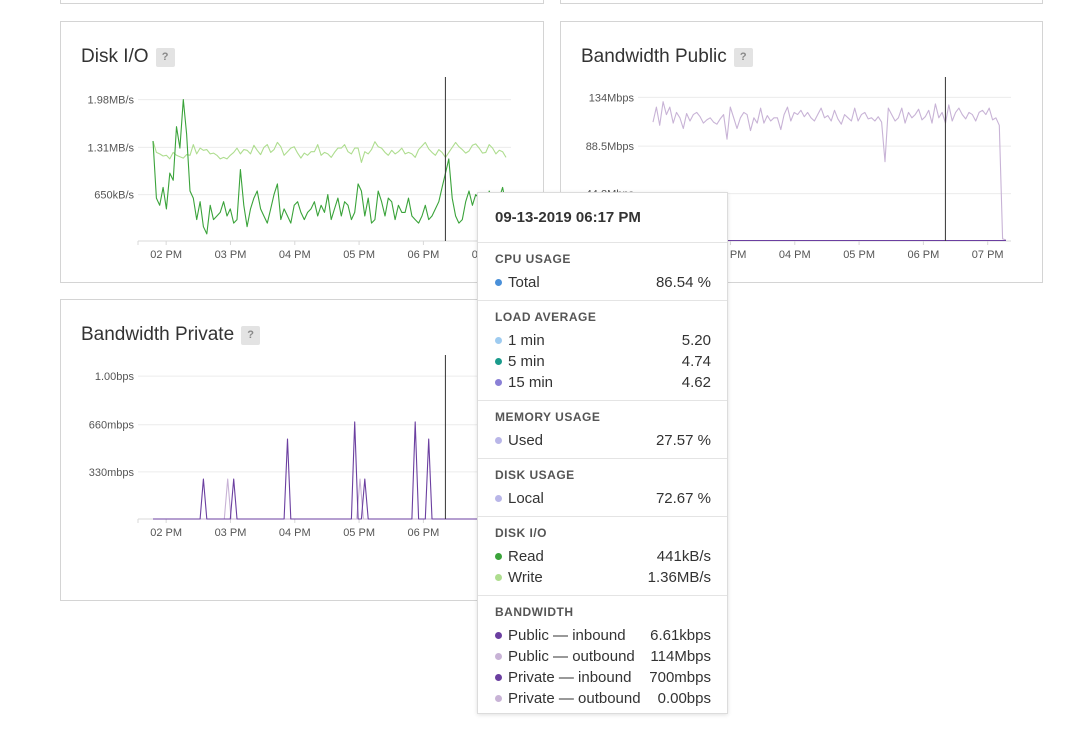  I want to click on tooltip-row-label-text: Write, so click(525, 577).